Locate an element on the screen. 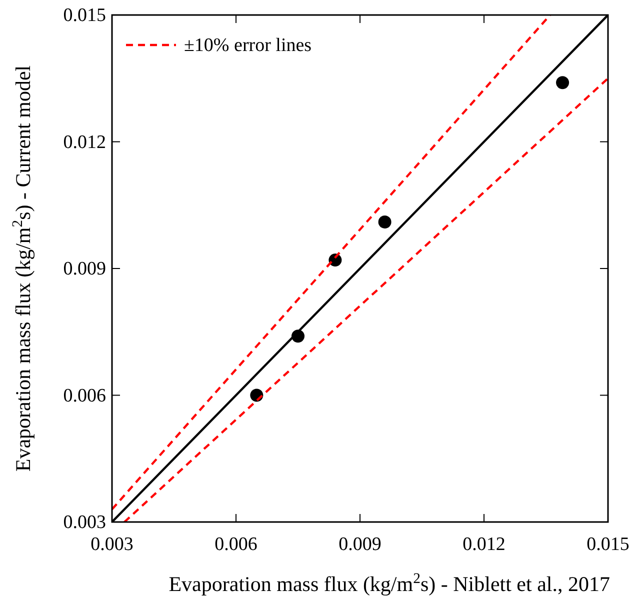  legend-label: ±10% error lines is located at coordinates (248, 45).